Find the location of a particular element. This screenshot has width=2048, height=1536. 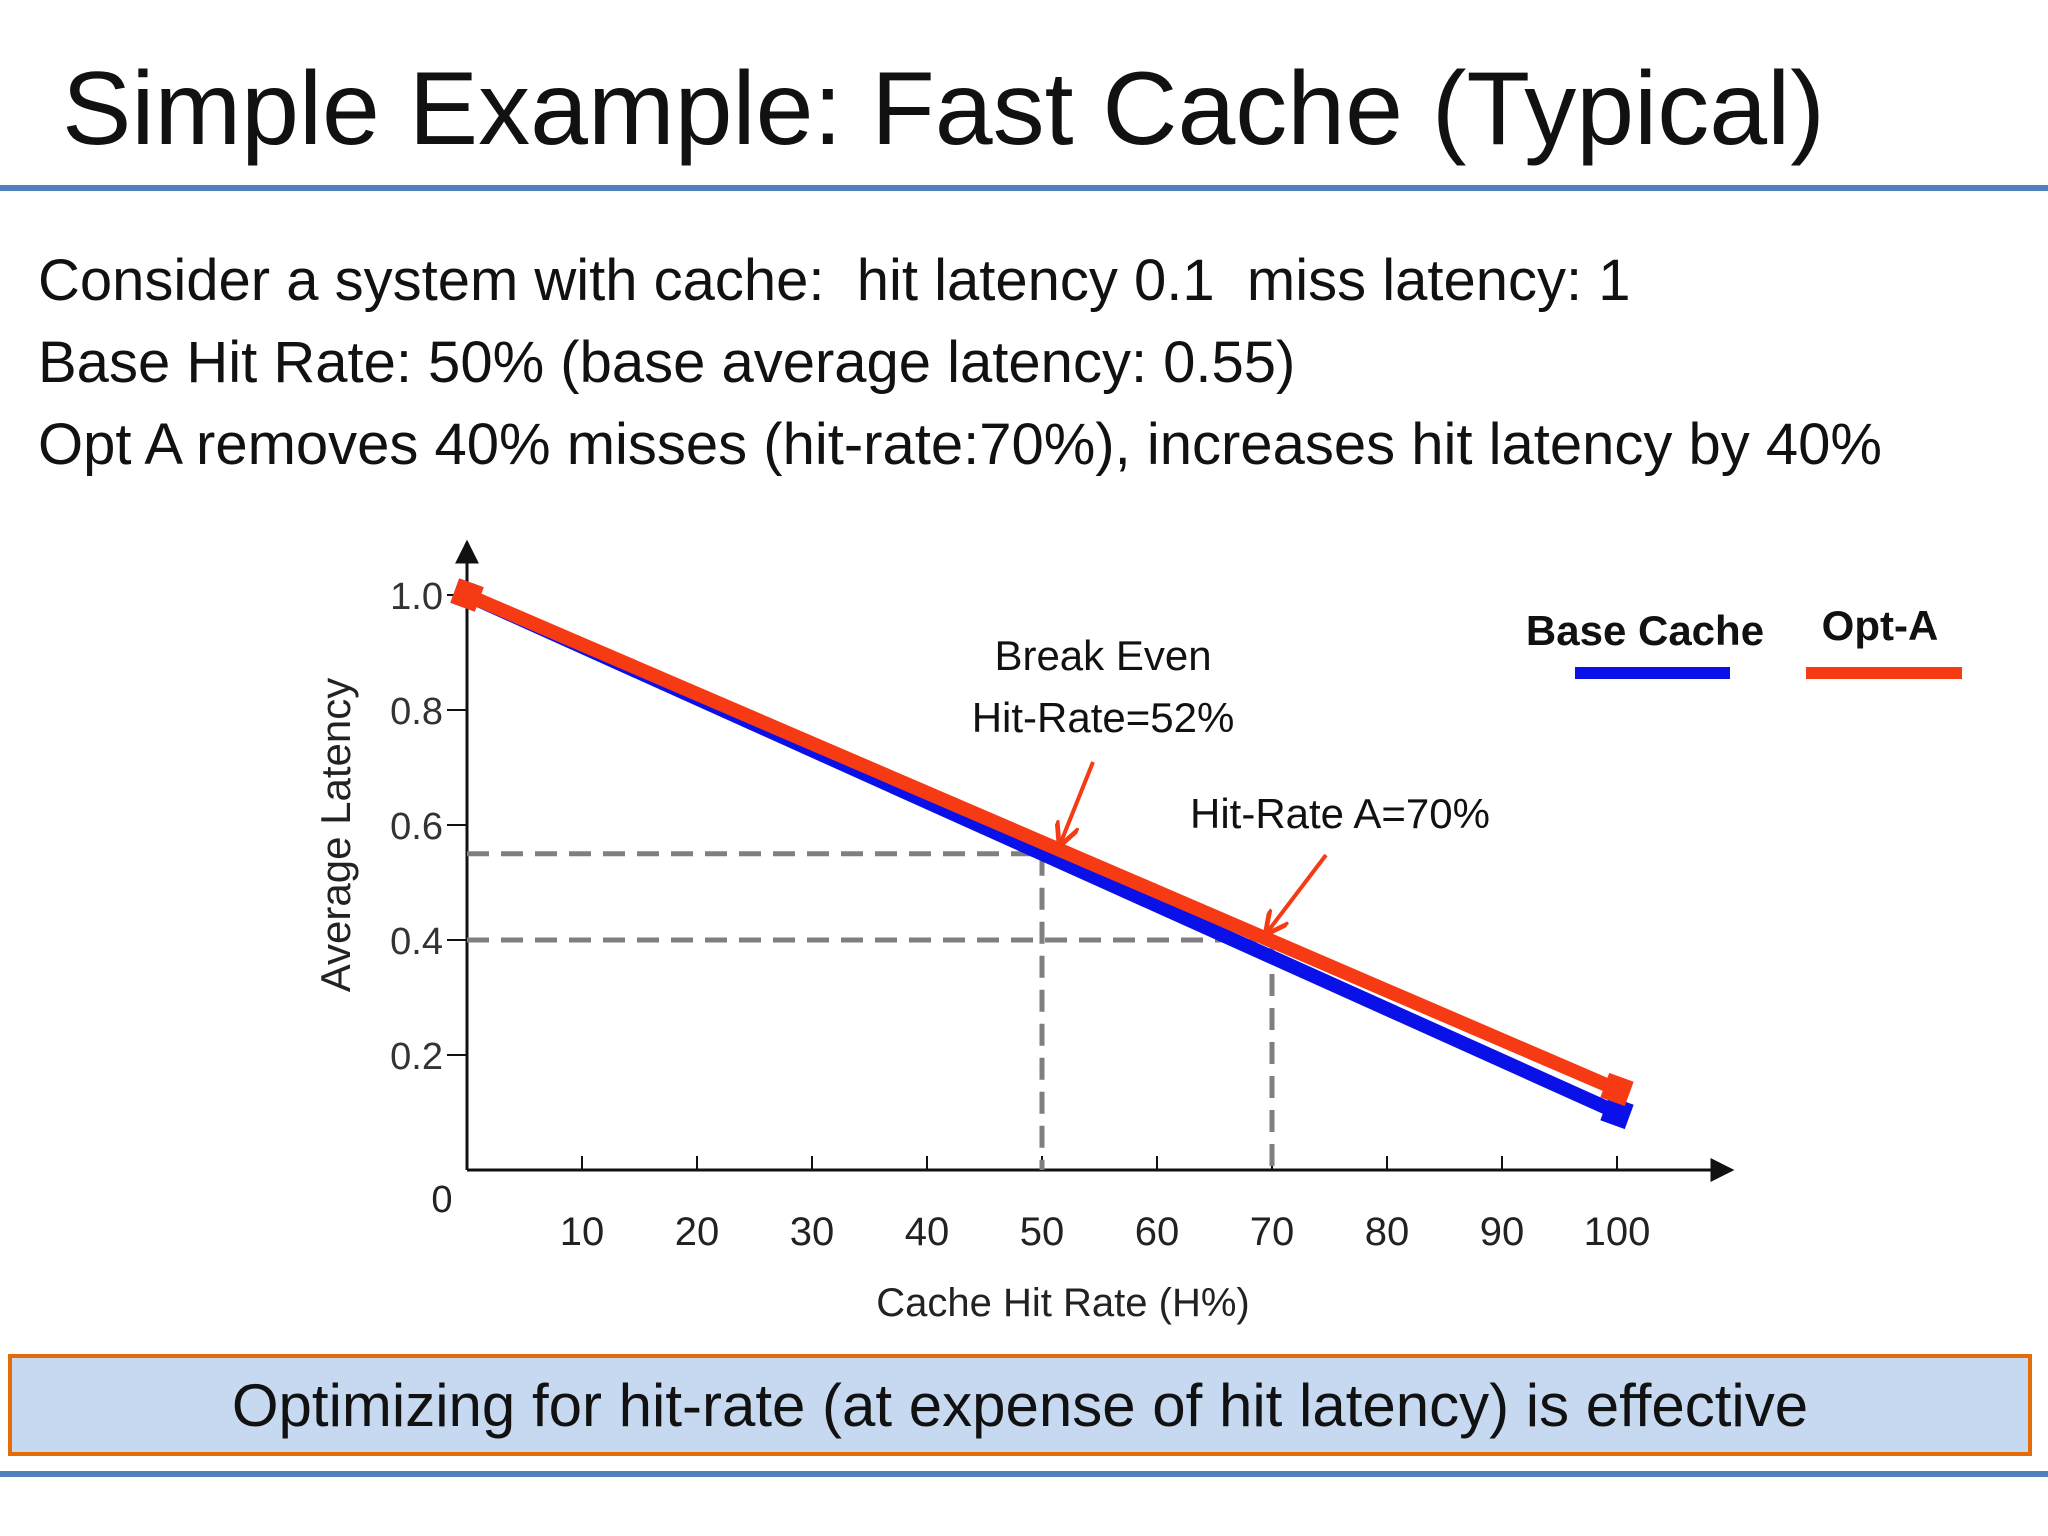

x-tick-label: 80 is located at coordinates (1387, 1232).